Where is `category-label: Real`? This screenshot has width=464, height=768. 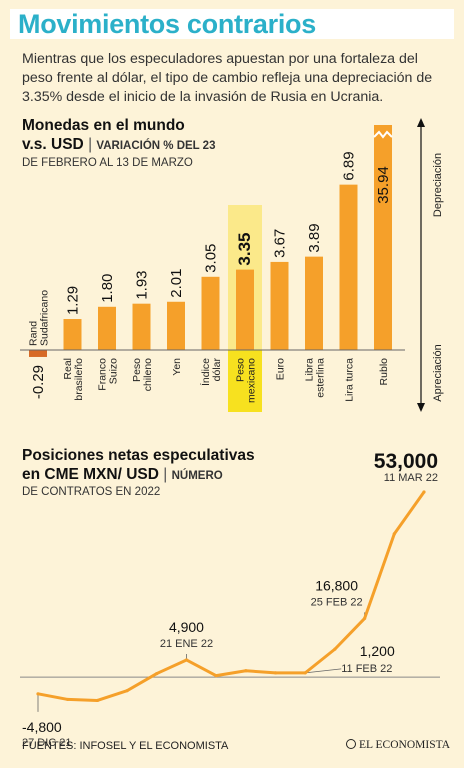 category-label: Real is located at coordinates (68, 369).